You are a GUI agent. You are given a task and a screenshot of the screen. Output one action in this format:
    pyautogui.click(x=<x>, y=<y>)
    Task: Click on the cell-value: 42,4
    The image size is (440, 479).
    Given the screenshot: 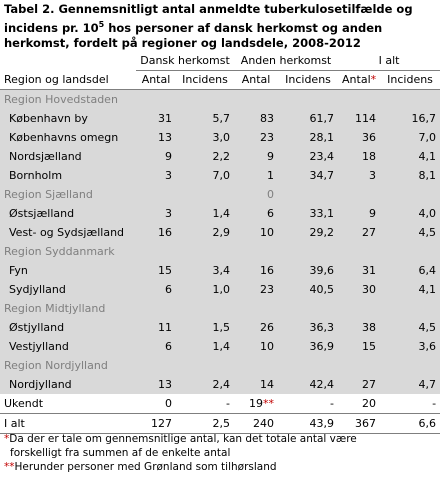 What is the action you would take?
    pyautogui.click(x=308, y=384)
    